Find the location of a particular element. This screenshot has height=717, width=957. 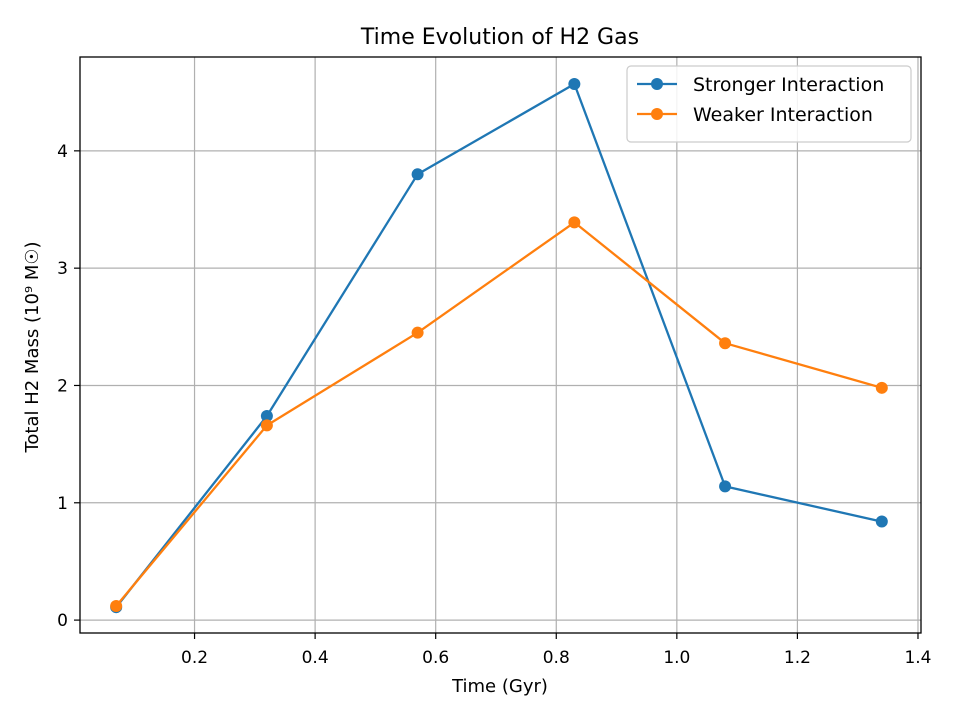

legend-label: Weaker Interaction is located at coordinates (783, 115).